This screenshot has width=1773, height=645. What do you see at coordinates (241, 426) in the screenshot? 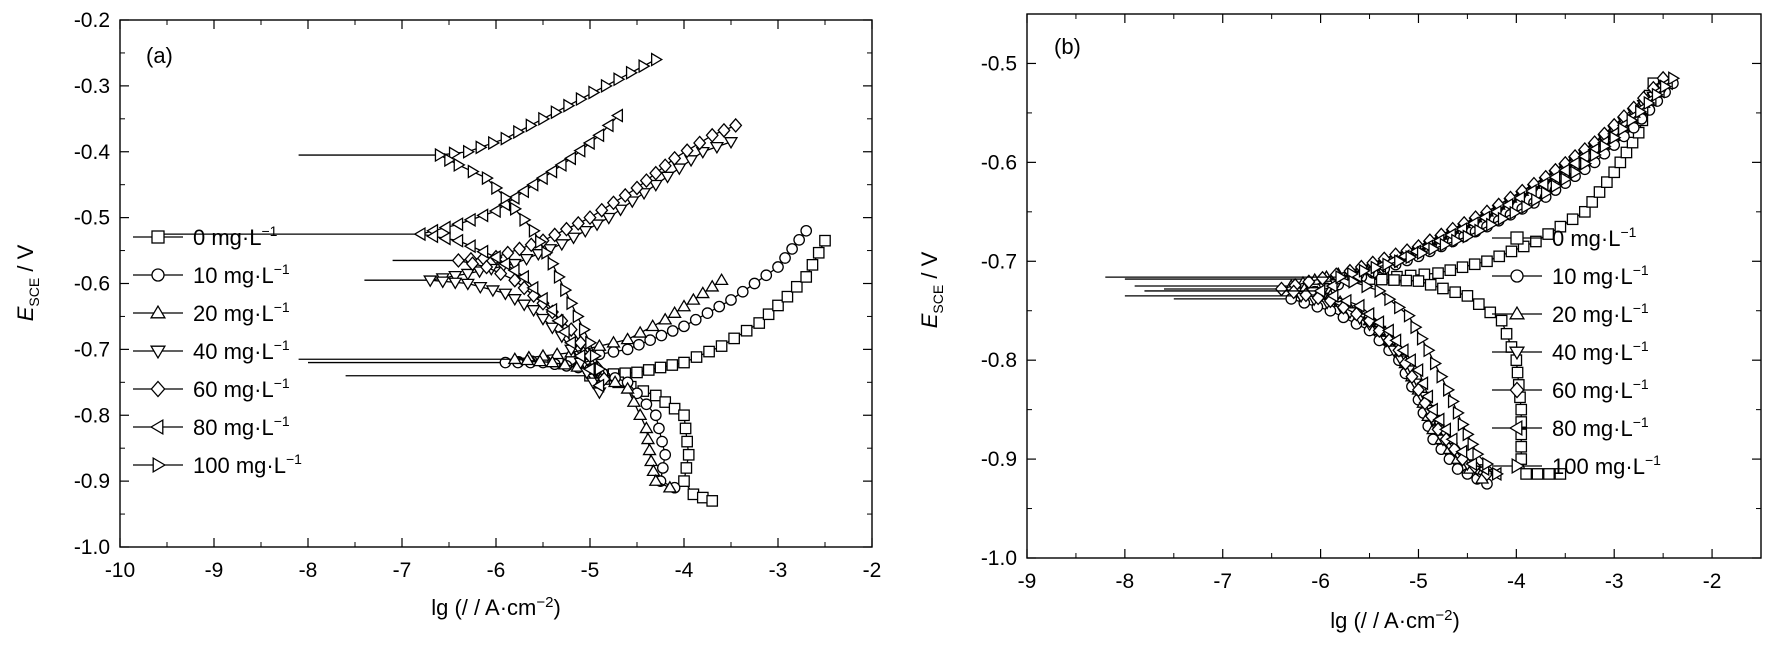
I see `panel-a-legend-label: 80 mg·L−1` at bounding box center [241, 426].